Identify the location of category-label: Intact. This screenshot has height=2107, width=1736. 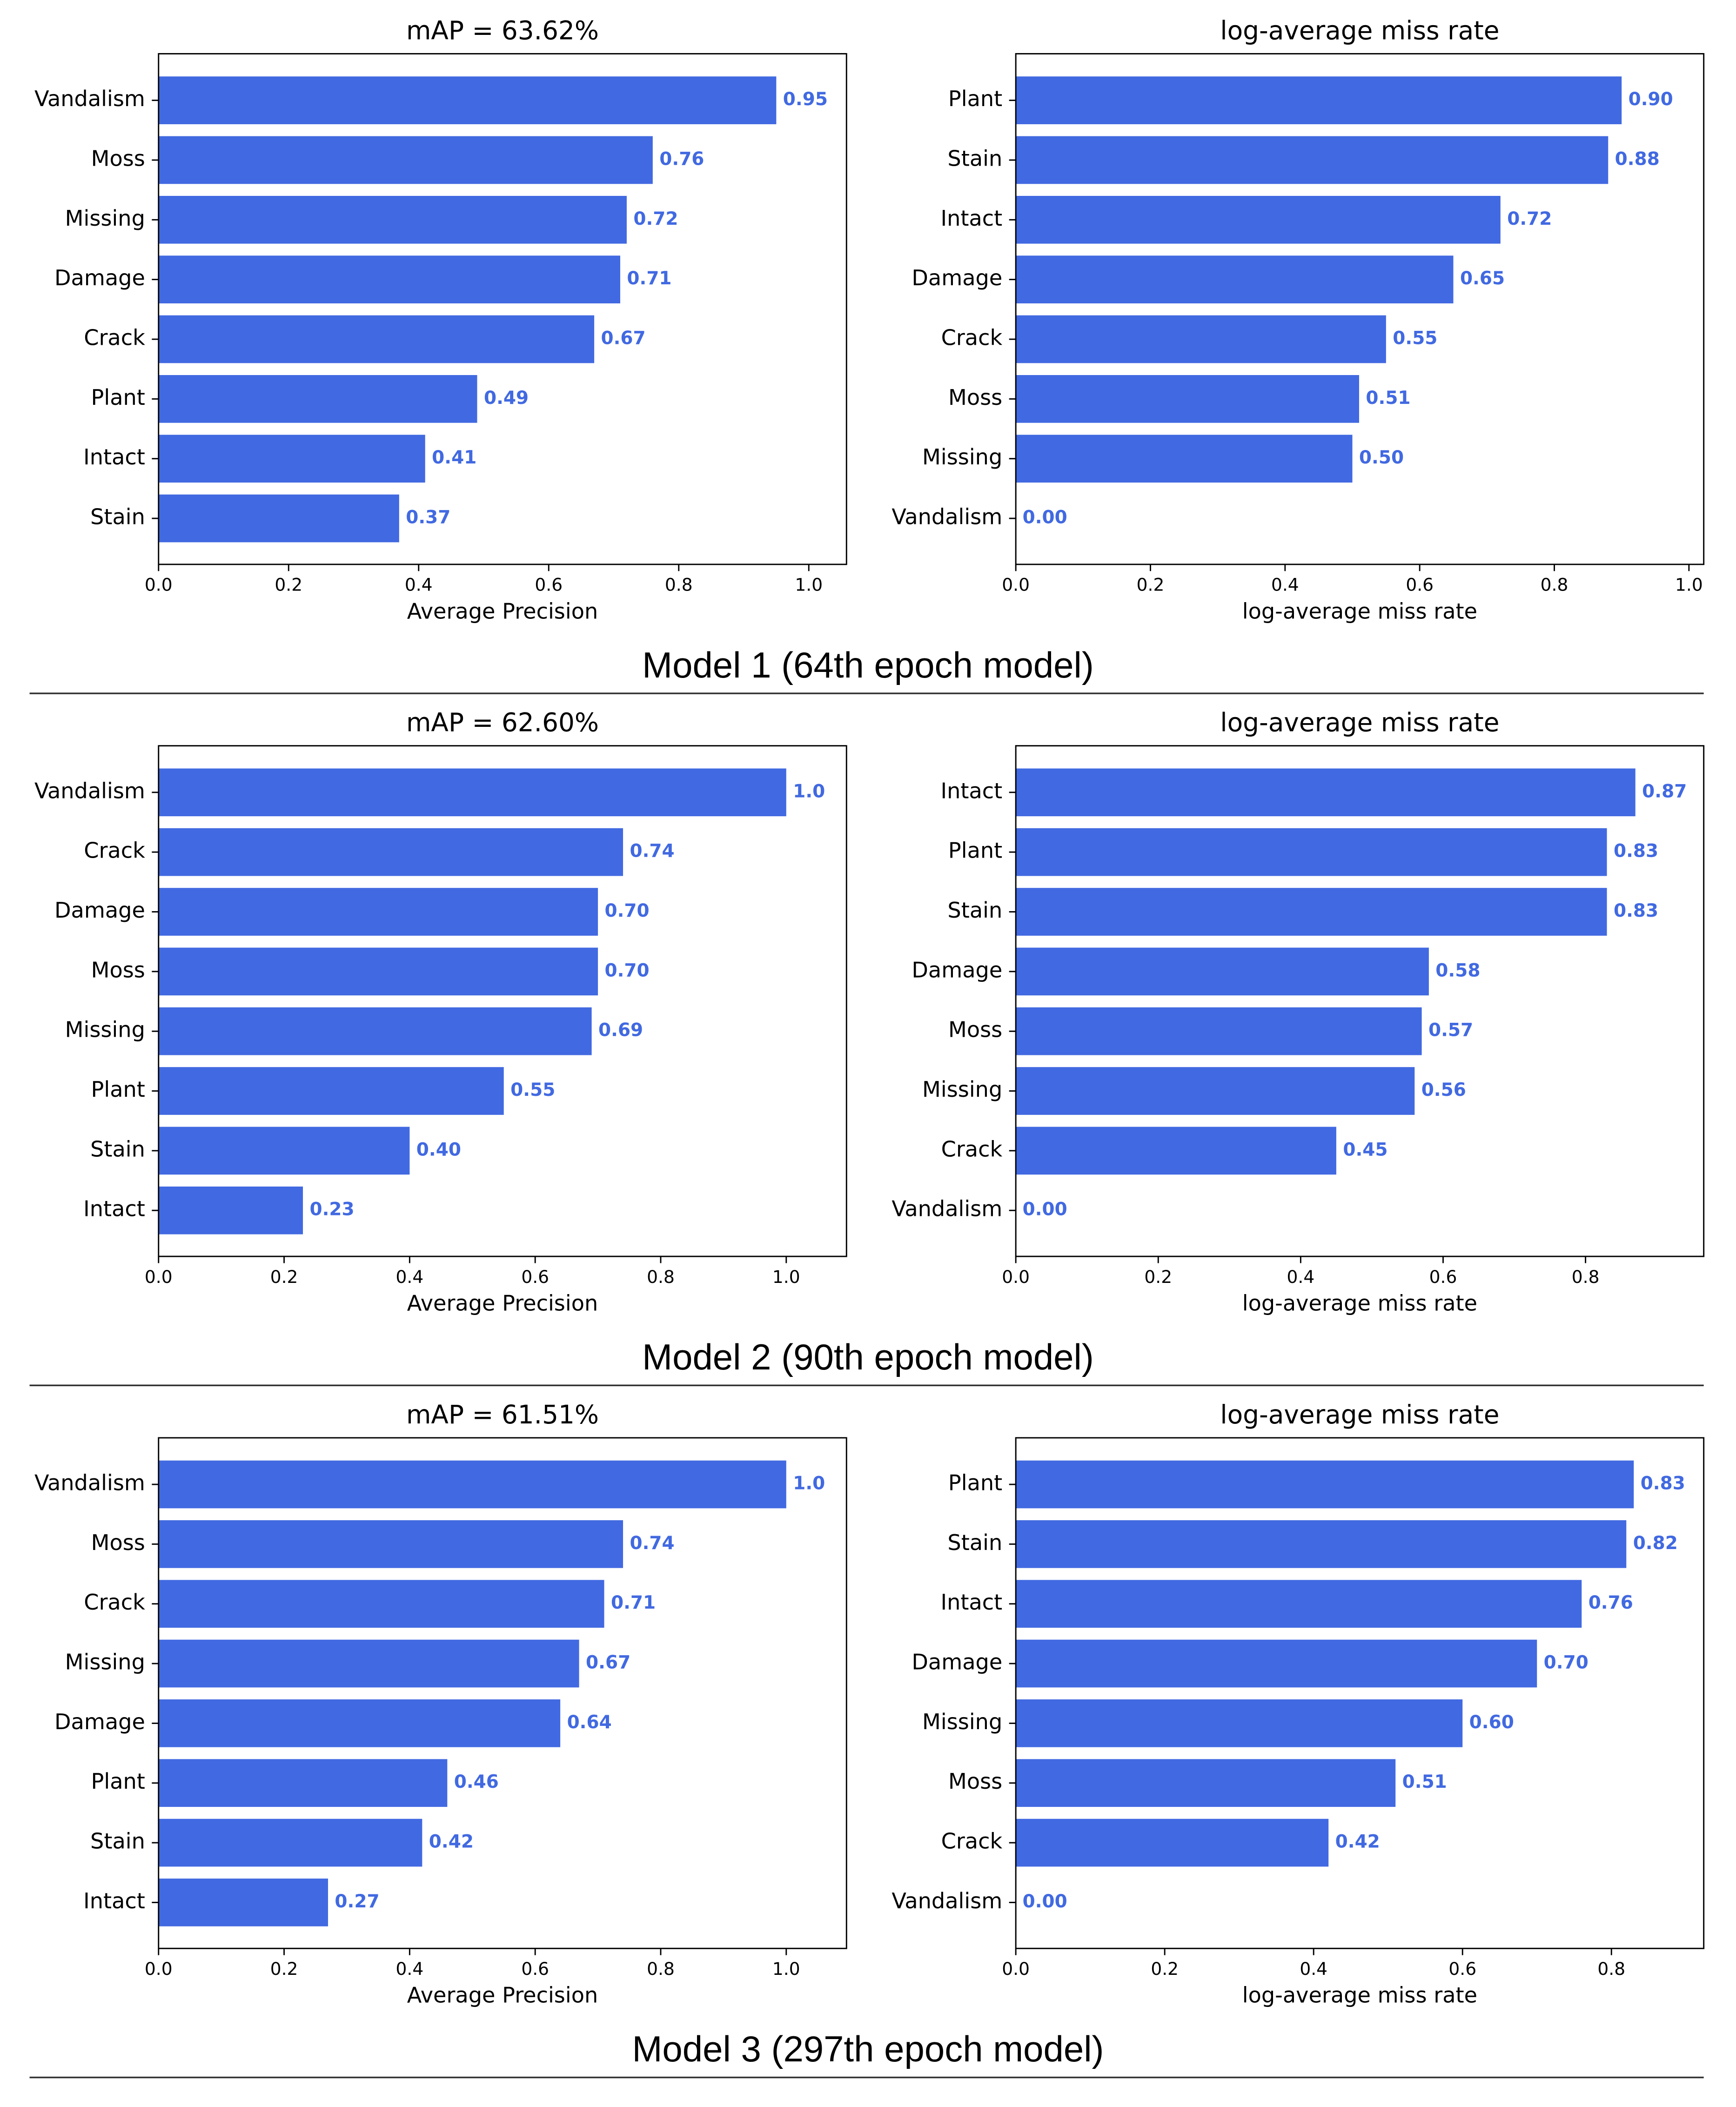
(114, 1900).